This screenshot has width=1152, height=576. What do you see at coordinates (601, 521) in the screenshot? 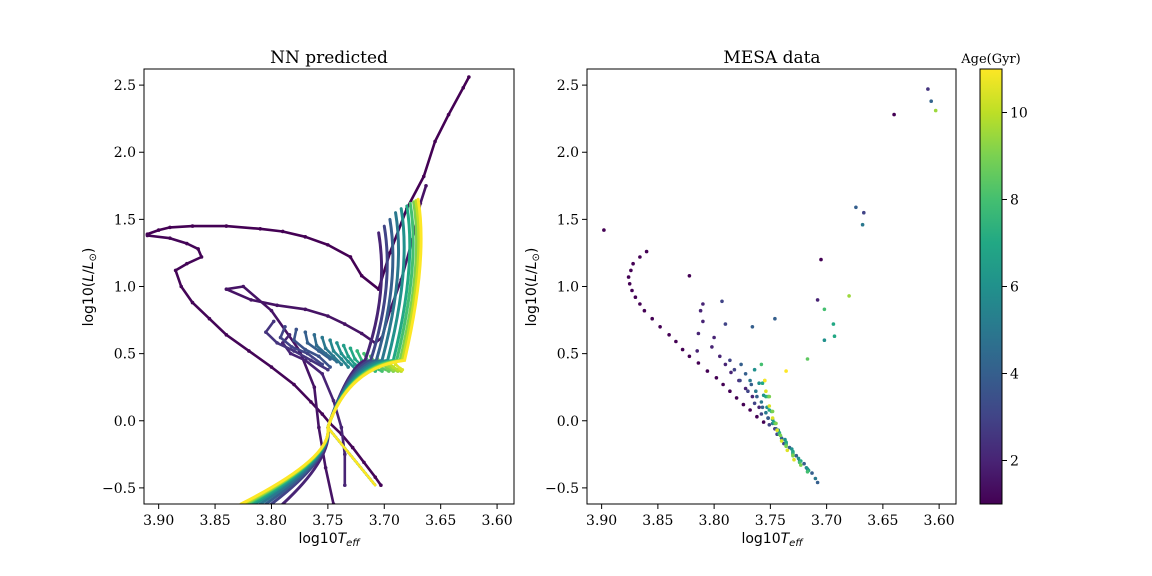
I see `right-x-tick-label: 3.90` at bounding box center [601, 521].